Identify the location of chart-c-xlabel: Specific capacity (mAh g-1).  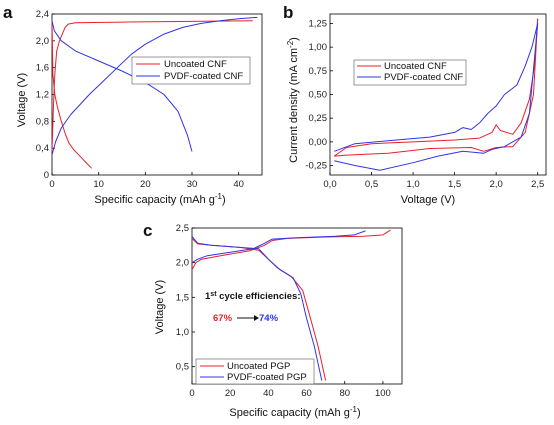
(294, 412).